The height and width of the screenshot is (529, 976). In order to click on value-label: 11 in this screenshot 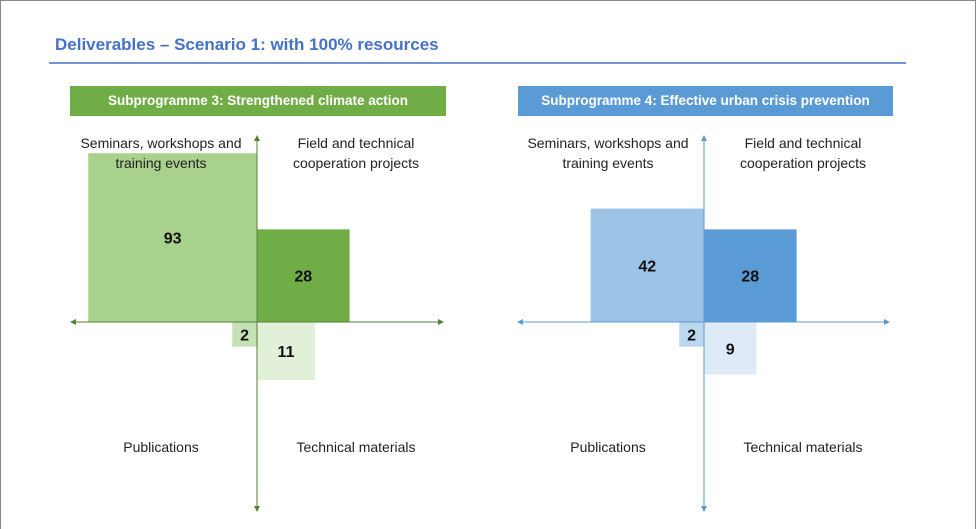, I will do `click(286, 352)`.